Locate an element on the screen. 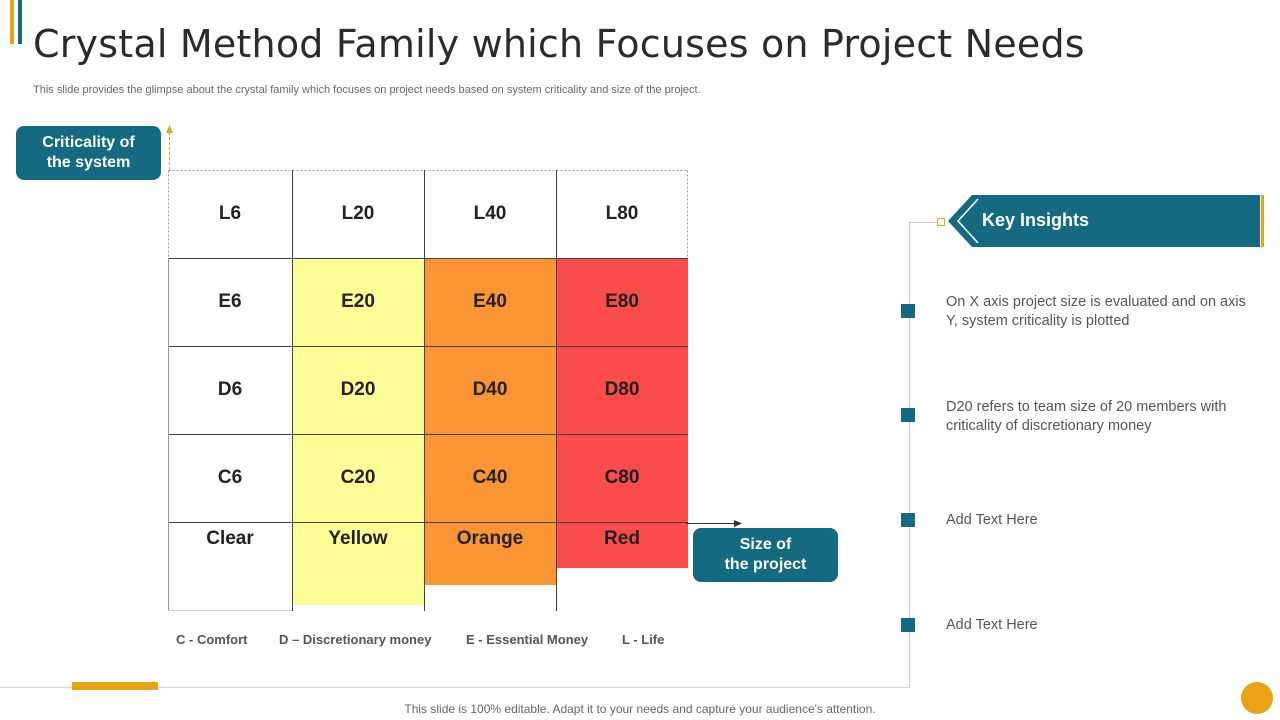 The image size is (1280, 720). x-axis-arrow is located at coordinates (714, 523).